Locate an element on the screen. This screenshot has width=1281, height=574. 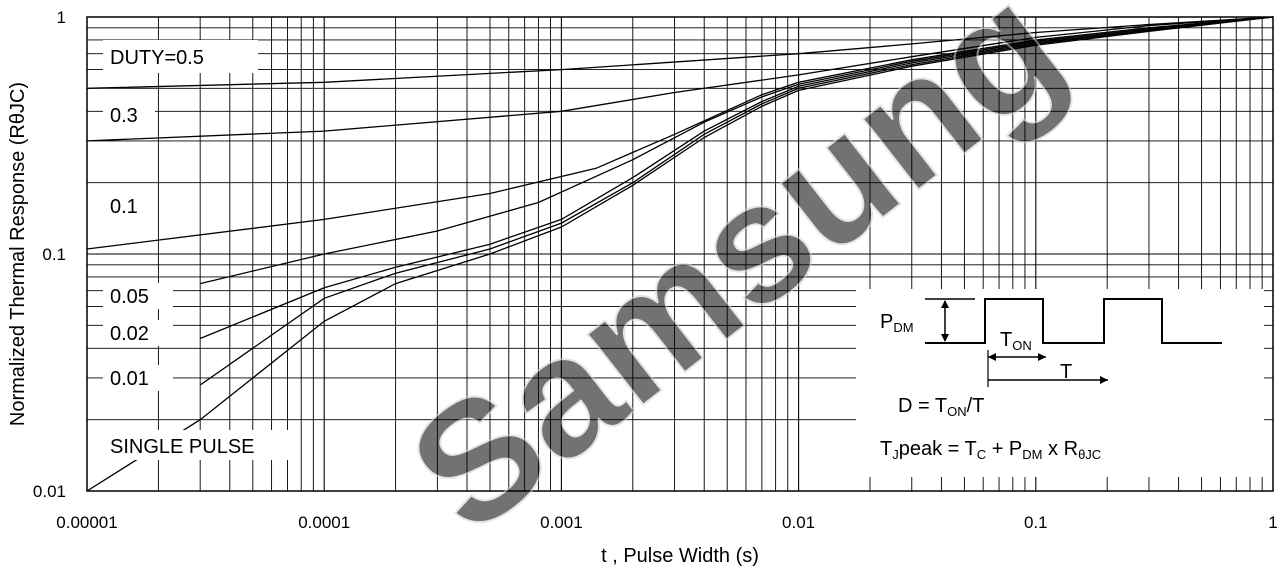
period-label: T is located at coordinates (1066, 372).